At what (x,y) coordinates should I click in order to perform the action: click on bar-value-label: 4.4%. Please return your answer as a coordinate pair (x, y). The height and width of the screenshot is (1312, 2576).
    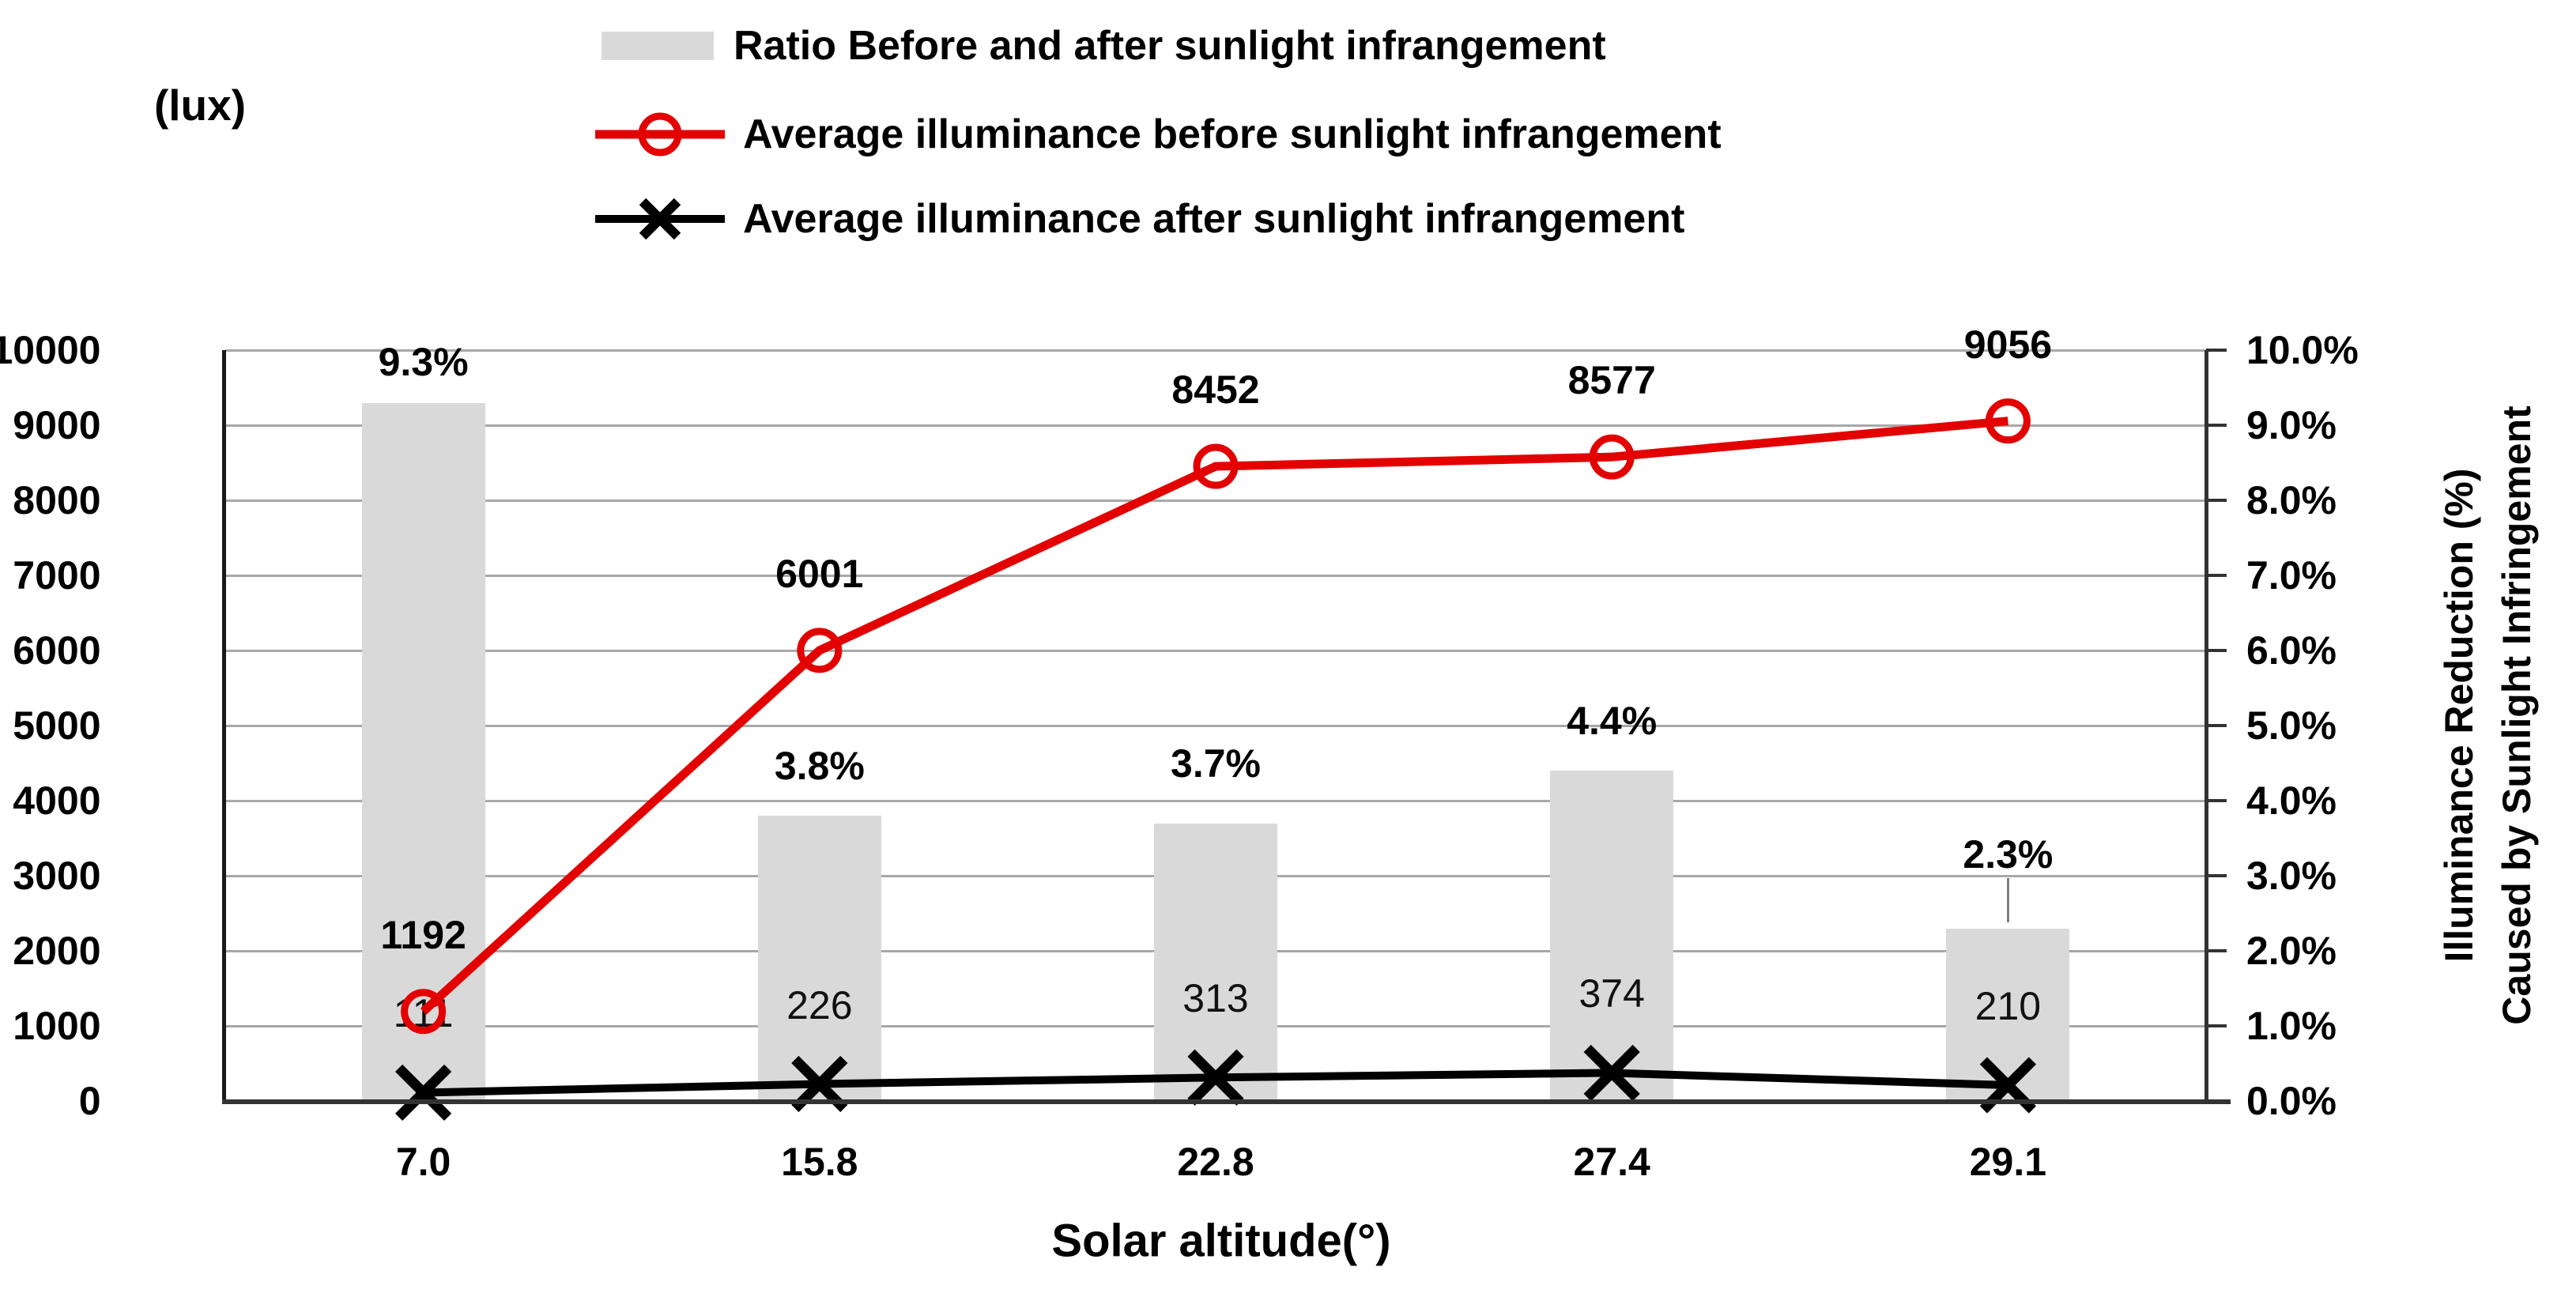
    Looking at the image, I should click on (1612, 721).